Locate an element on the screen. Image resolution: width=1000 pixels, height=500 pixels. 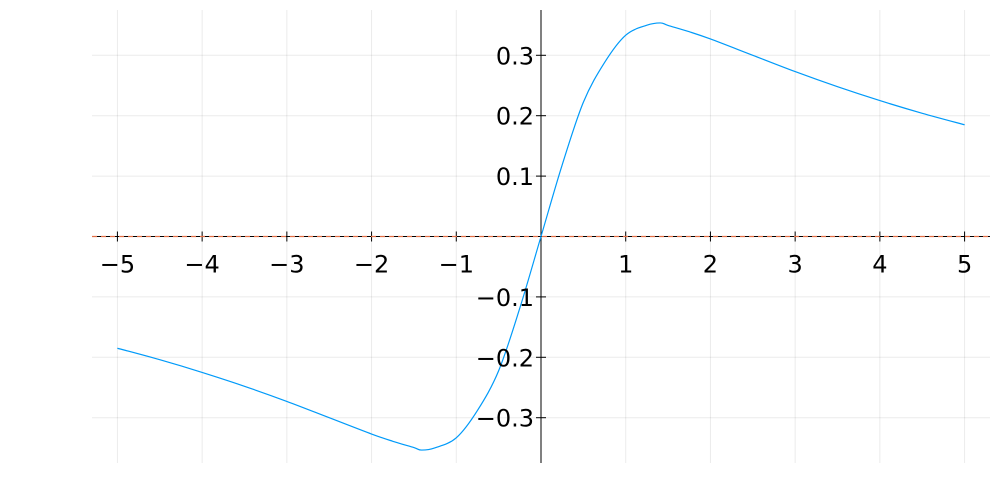
x-tick-label: 4 is located at coordinates (879, 265).